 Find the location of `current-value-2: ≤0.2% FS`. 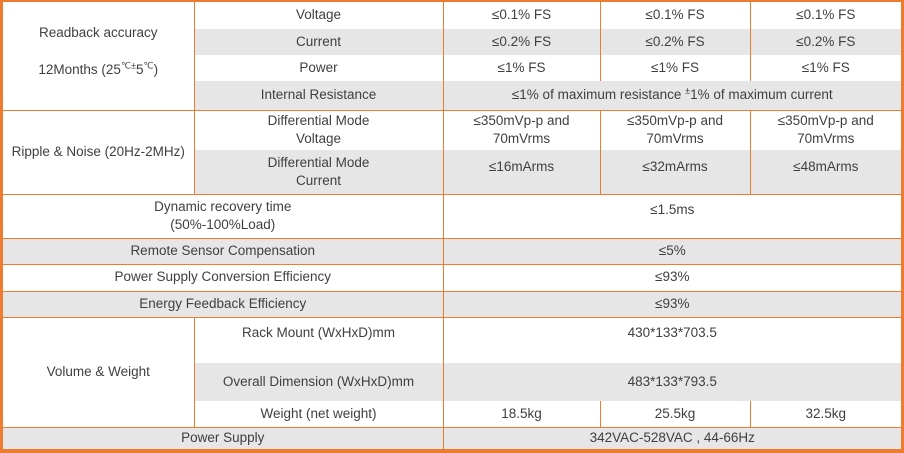

current-value-2: ≤0.2% FS is located at coordinates (674, 42).